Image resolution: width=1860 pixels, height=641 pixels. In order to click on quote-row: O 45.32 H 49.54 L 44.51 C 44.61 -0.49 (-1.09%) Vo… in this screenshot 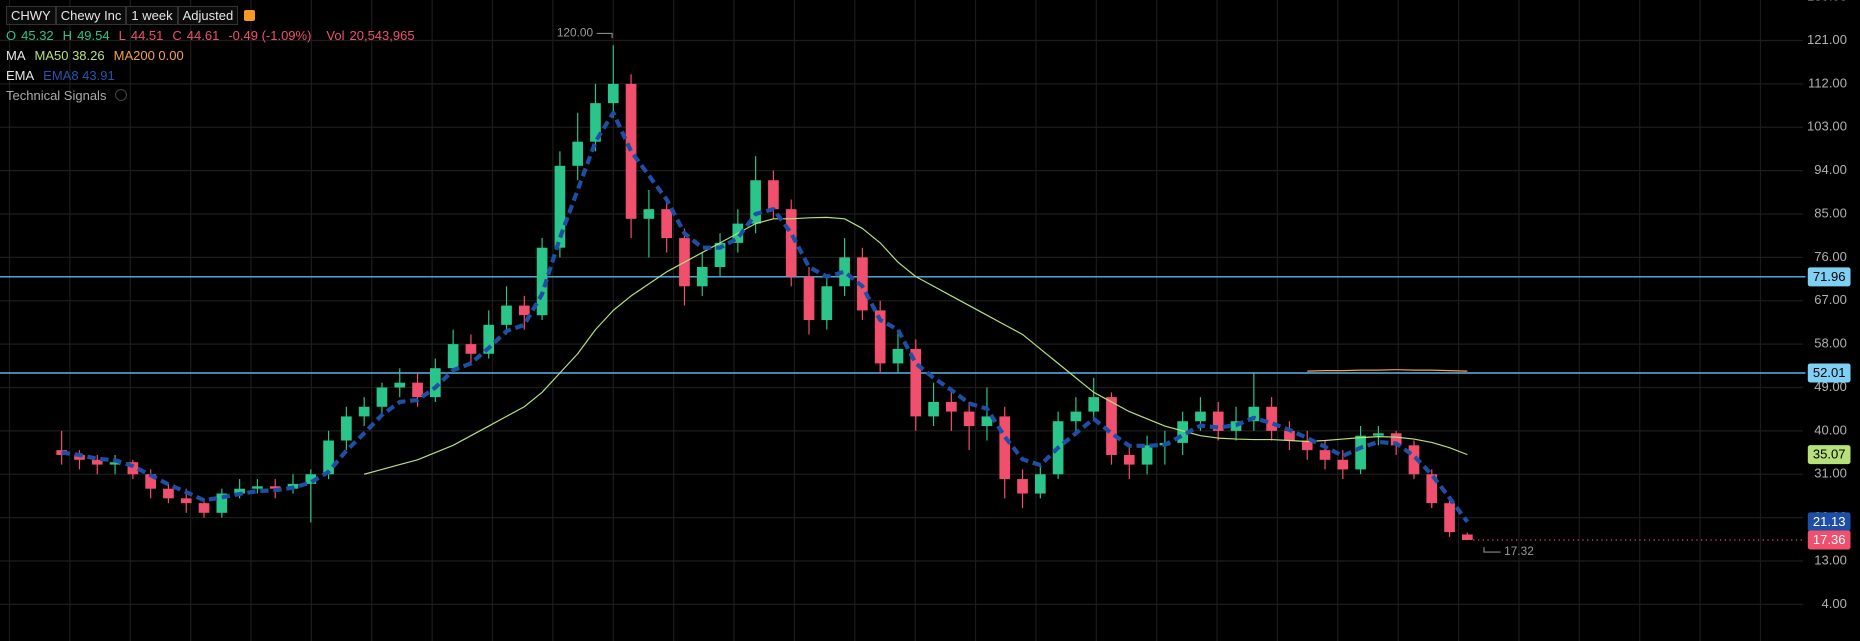, I will do `click(210, 35)`.